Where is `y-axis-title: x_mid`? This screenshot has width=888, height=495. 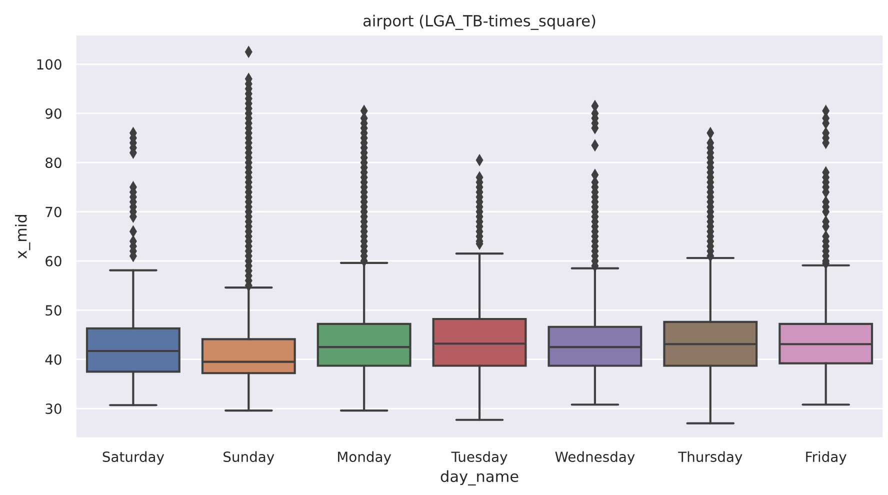 y-axis-title: x_mid is located at coordinates (22, 237).